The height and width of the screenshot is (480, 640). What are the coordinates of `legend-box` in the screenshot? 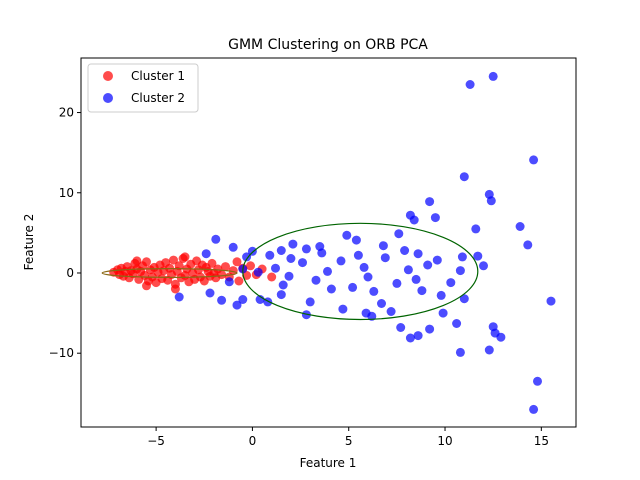 It's located at (143, 88).